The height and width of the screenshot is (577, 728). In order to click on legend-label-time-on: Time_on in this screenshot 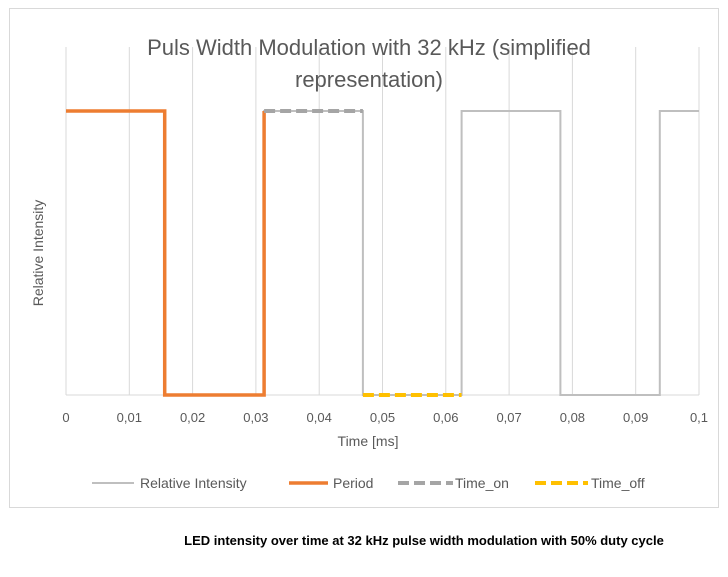, I will do `click(482, 483)`.